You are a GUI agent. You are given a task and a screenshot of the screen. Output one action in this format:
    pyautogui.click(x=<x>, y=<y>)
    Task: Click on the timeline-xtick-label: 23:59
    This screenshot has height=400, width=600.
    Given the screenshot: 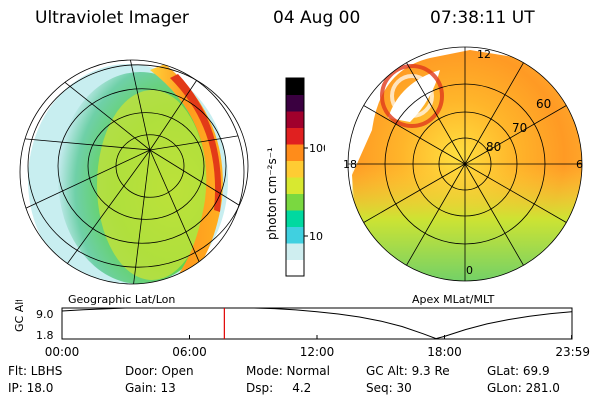 What is the action you would take?
    pyautogui.click(x=572, y=352)
    